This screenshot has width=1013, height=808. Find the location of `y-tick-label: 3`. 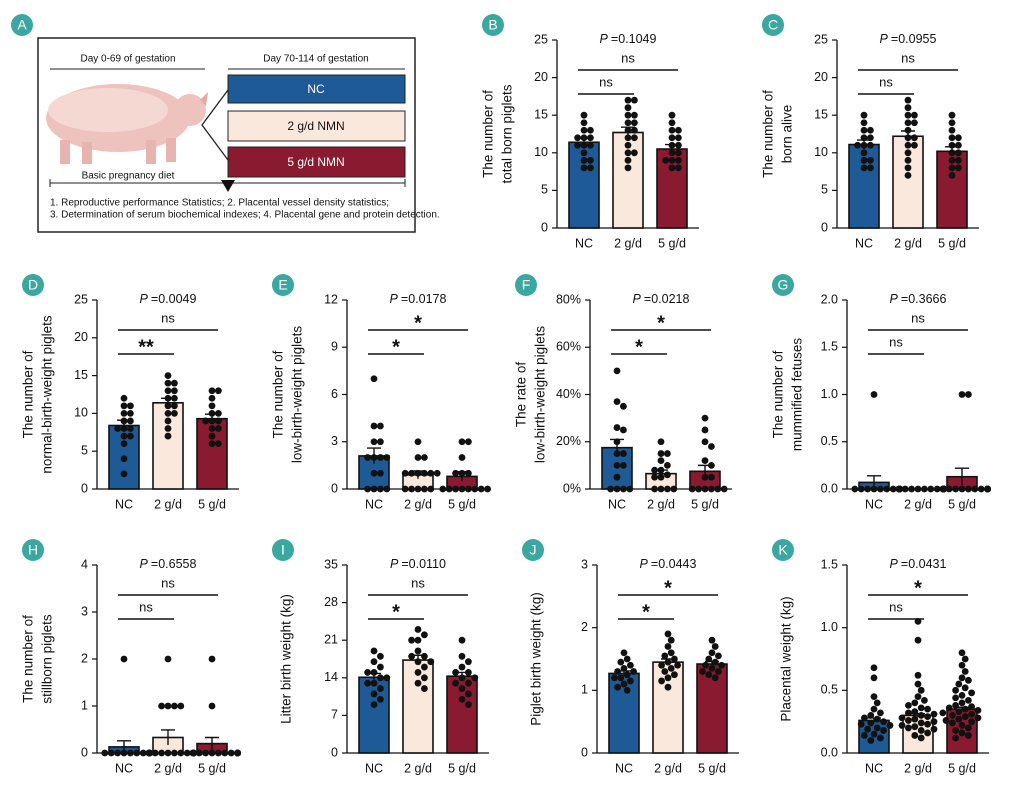

y-tick-label: 3 is located at coordinates (84, 611).